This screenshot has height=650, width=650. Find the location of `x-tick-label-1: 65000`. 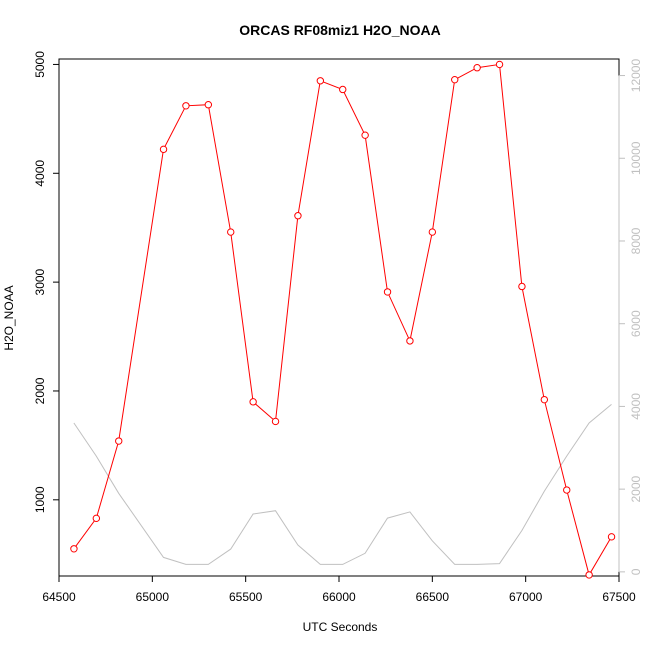

x-tick-label-1: 65000 is located at coordinates (153, 597).